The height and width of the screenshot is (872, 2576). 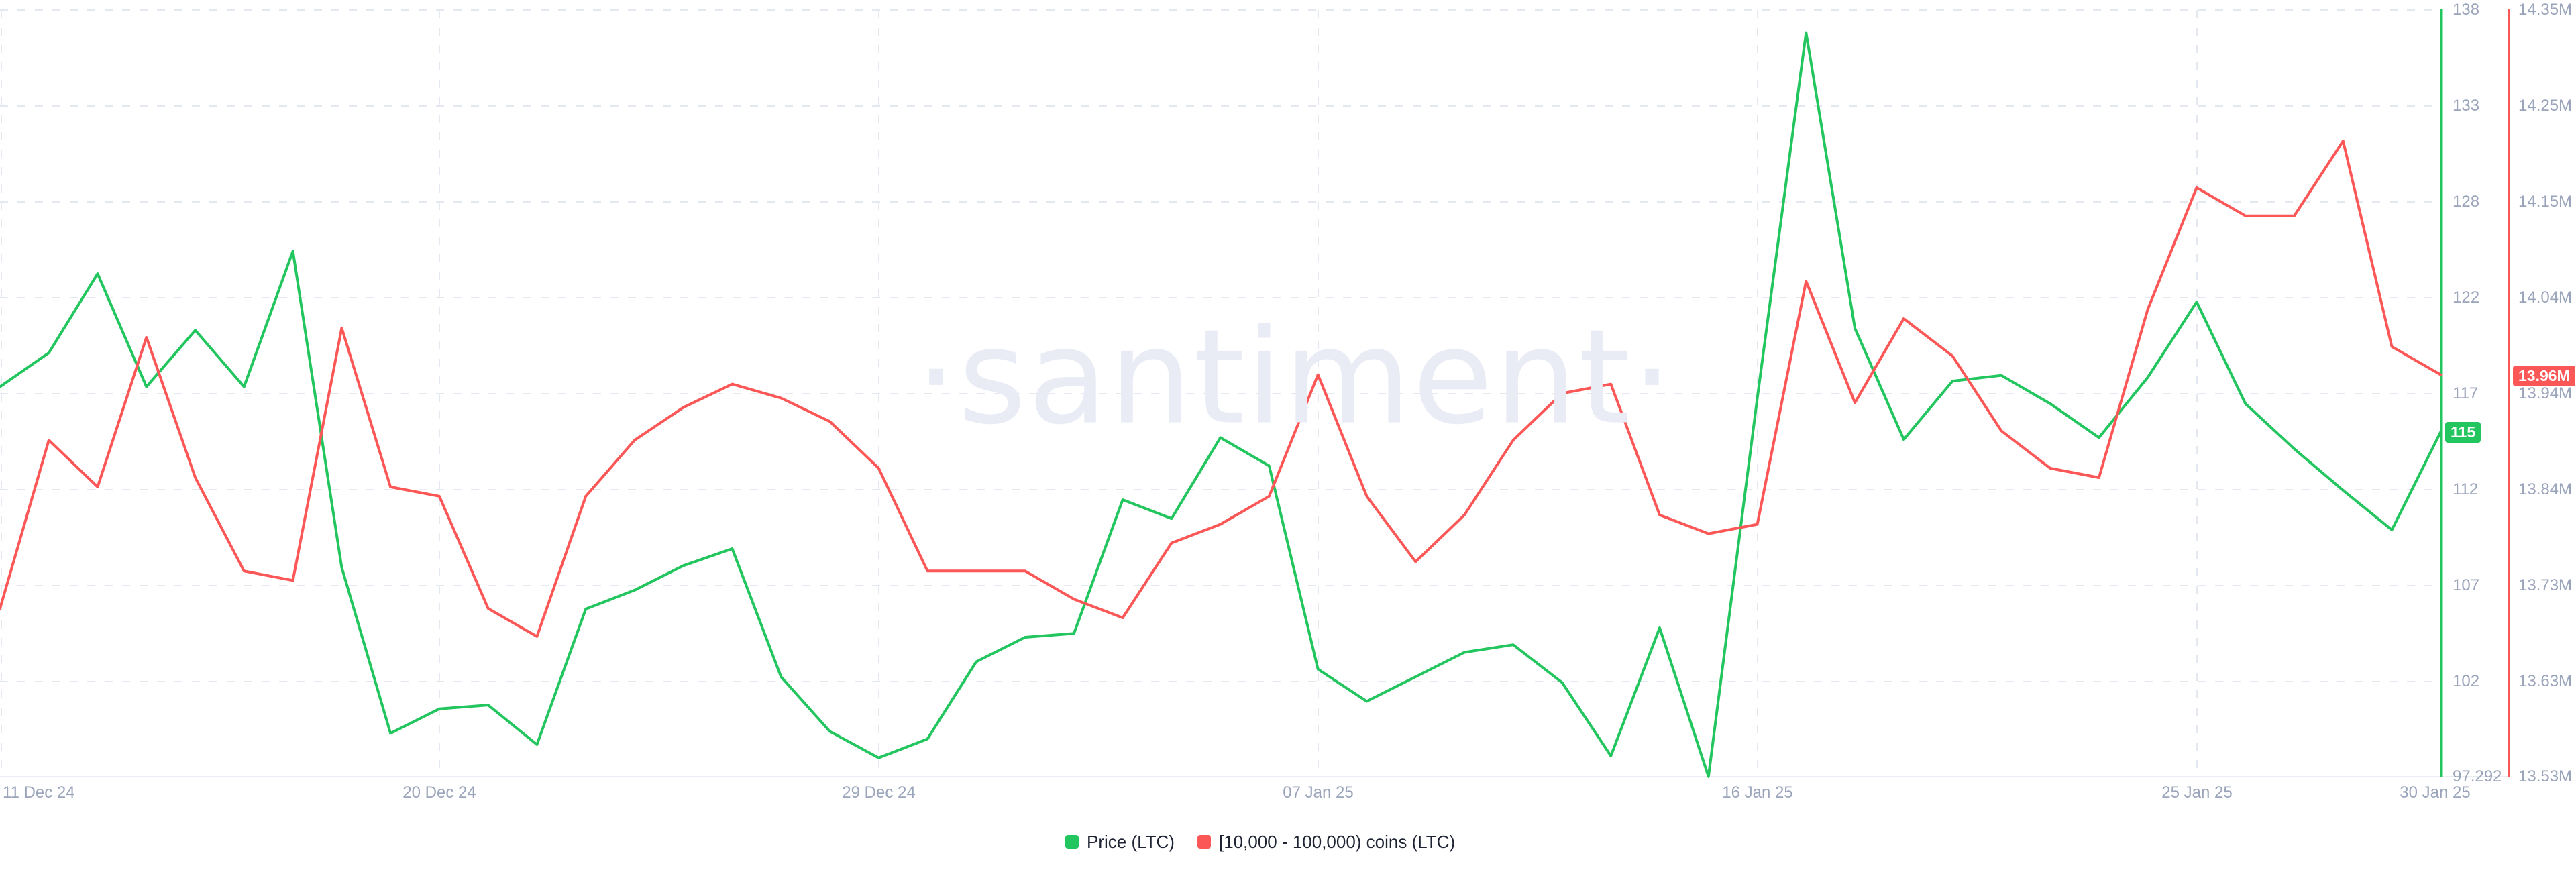 What do you see at coordinates (1757, 793) in the screenshot?
I see `date-tick: 16 Jan 25` at bounding box center [1757, 793].